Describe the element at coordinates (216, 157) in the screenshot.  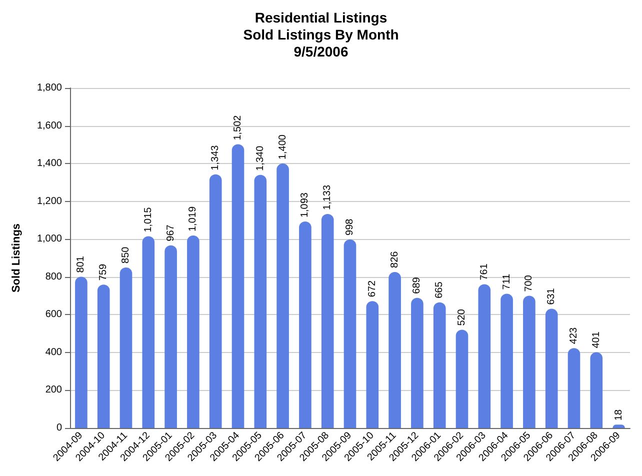
I see `data-label: 1,343` at that location.